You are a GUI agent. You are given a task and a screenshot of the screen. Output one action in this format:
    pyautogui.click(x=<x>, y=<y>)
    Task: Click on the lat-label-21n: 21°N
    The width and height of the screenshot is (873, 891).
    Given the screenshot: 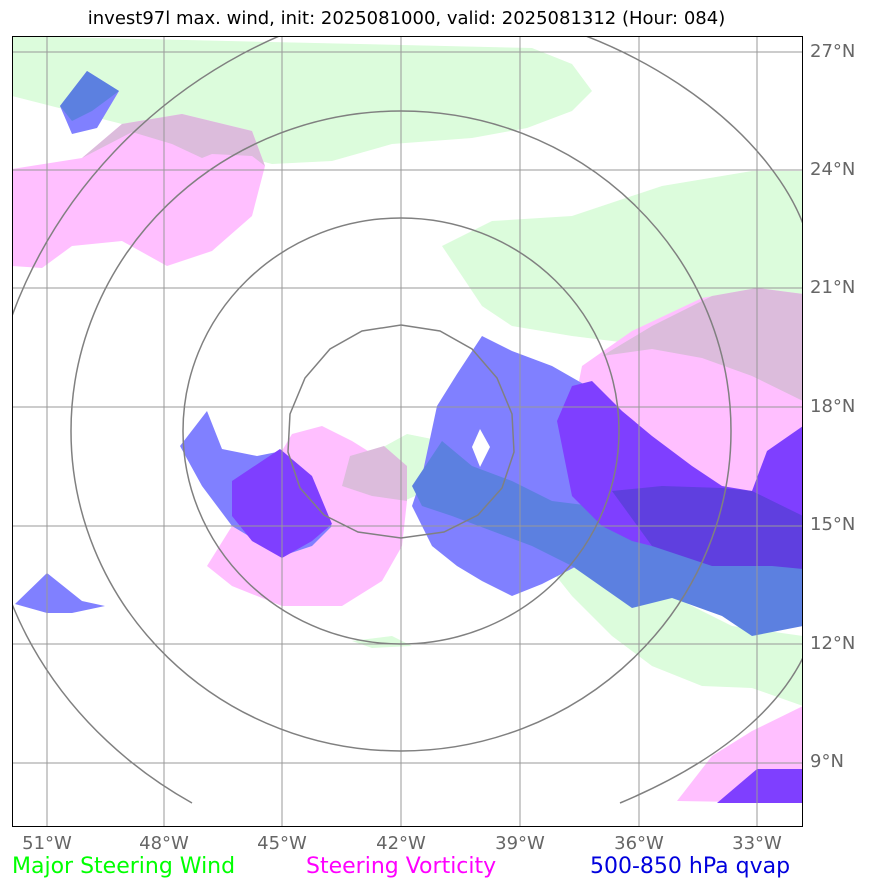 What is the action you would take?
    pyautogui.click(x=833, y=287)
    